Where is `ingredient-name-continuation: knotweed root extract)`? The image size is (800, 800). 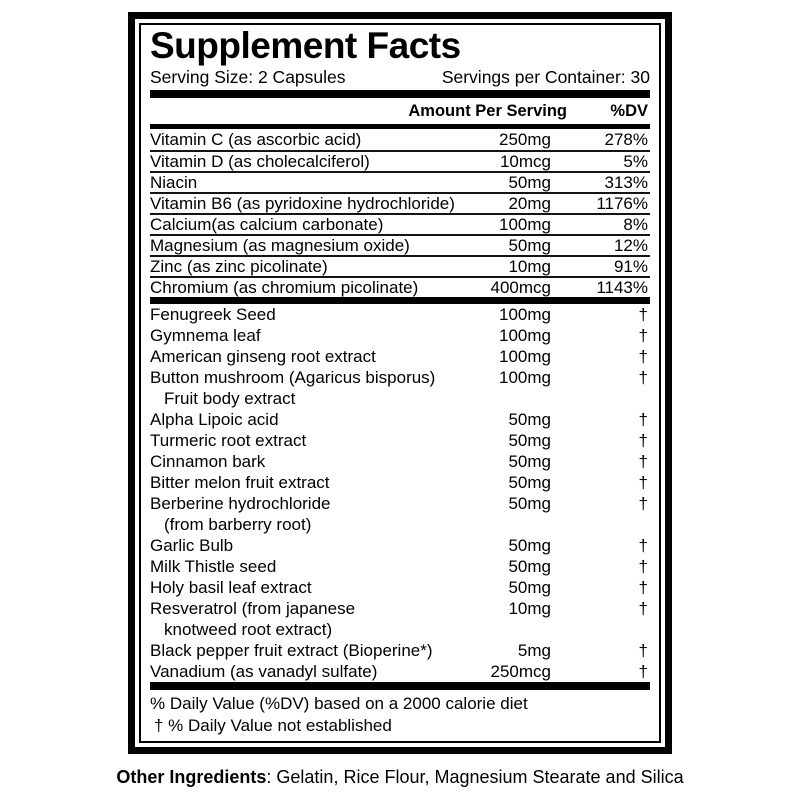
ingredient-name-continuation: knotweed root extract) is located at coordinates (248, 629).